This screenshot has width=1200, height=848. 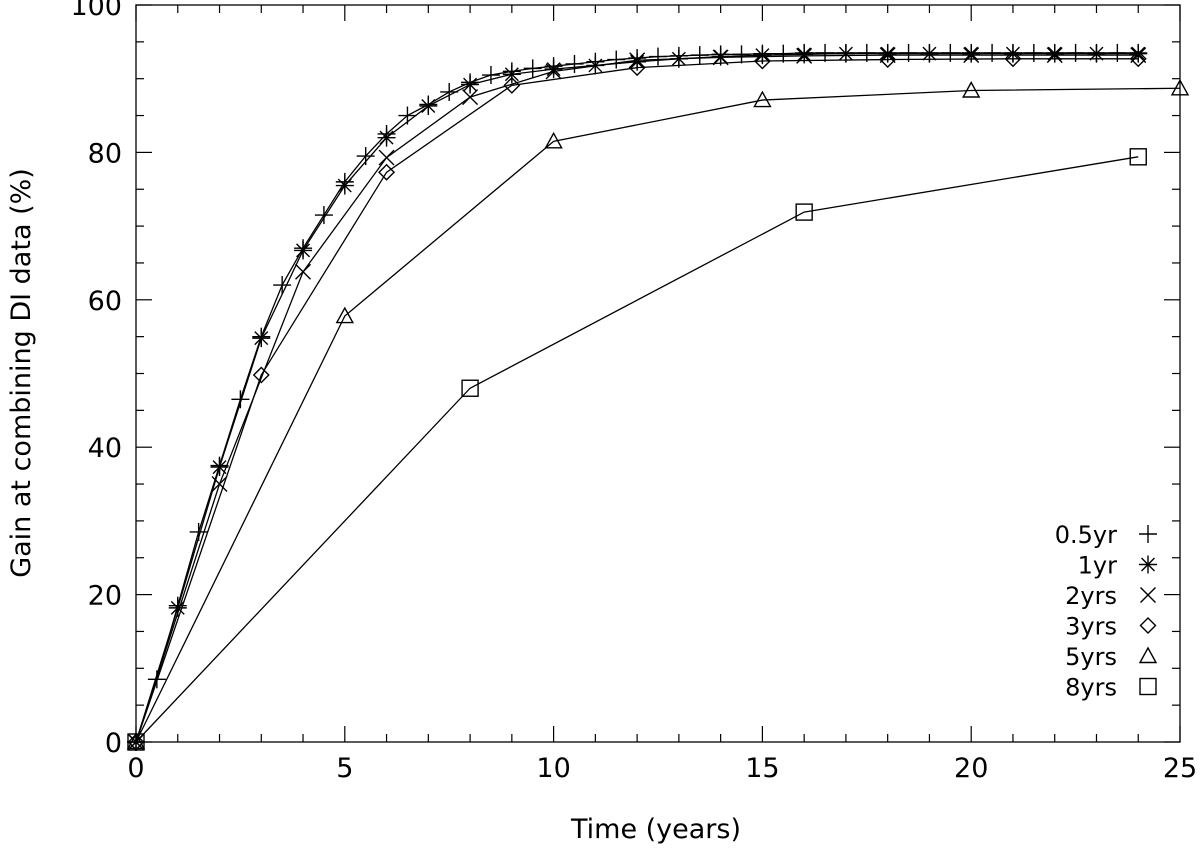 I want to click on legend-label: 1yr, so click(x=1097, y=566).